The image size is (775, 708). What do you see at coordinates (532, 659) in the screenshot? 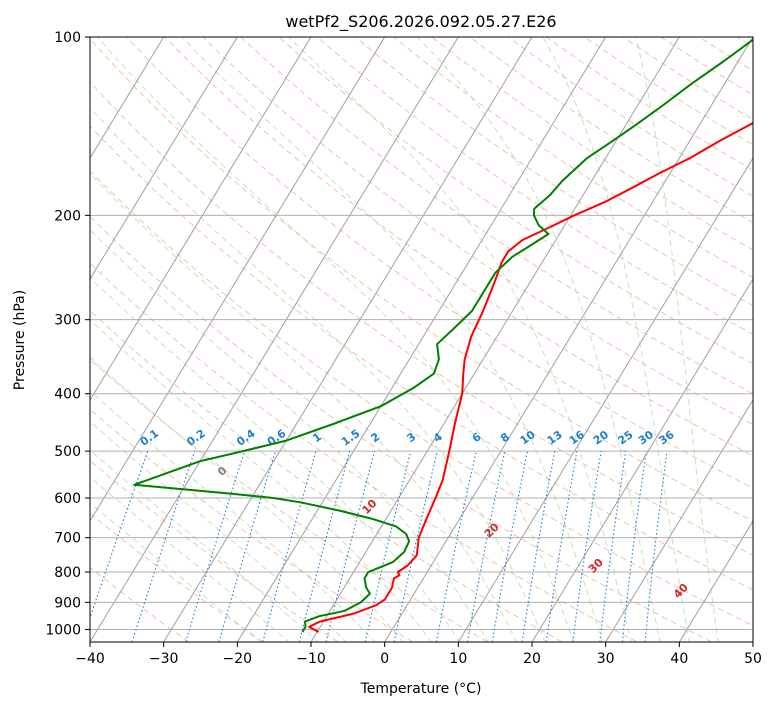
I see `x-tick-label: 20` at bounding box center [532, 659].